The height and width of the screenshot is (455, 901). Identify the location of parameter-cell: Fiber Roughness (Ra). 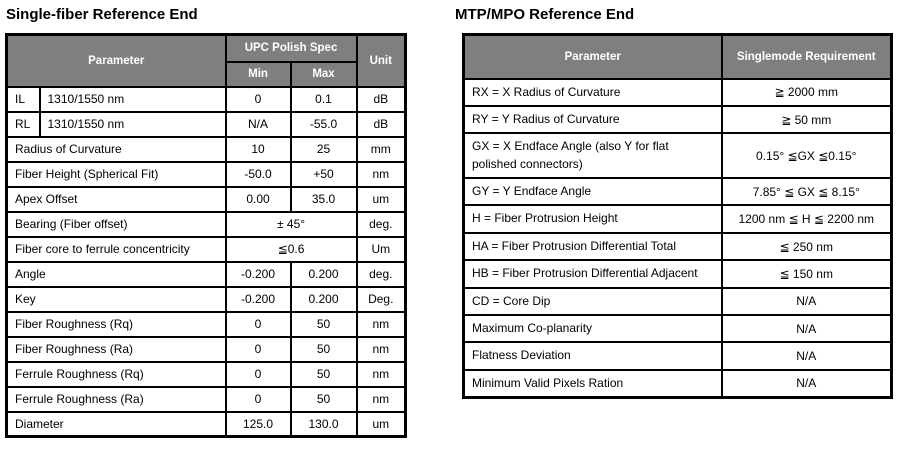
(116, 349).